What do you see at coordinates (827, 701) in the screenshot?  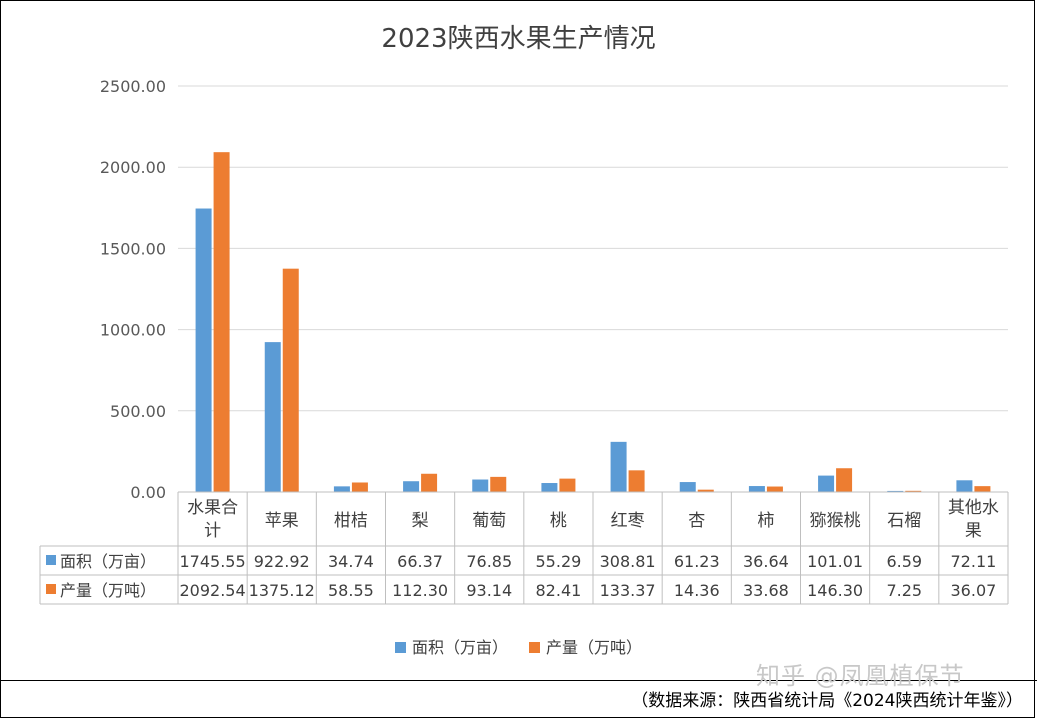 I see `source-note: （数据来源：陕西省统计局《2024陕西统计年鉴》）` at bounding box center [827, 701].